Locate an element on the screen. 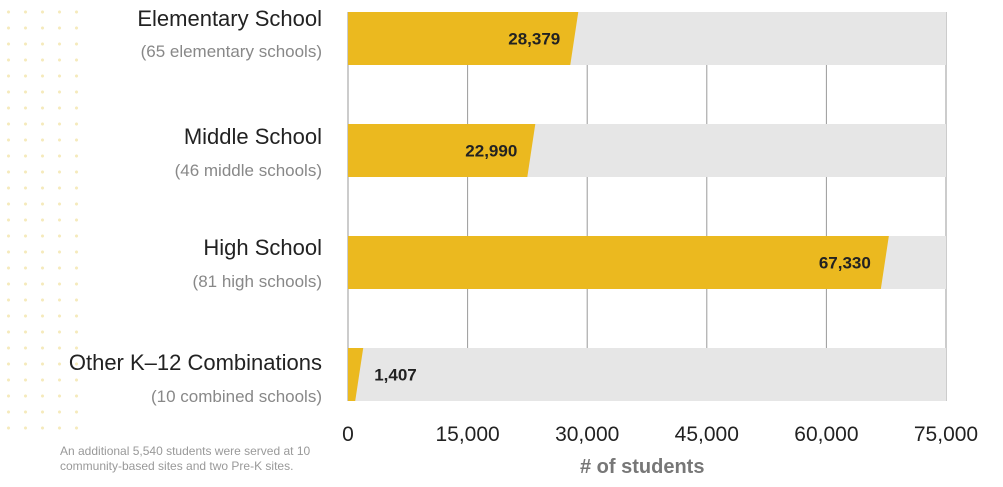 This screenshot has height=487, width=1003. x-tick-label-0: 0 is located at coordinates (348, 434).